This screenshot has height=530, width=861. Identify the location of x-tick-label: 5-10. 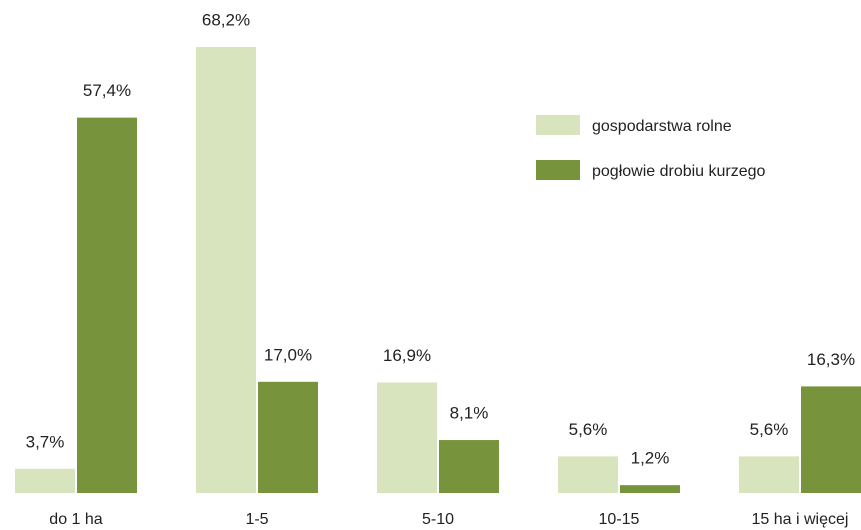
(438, 519).